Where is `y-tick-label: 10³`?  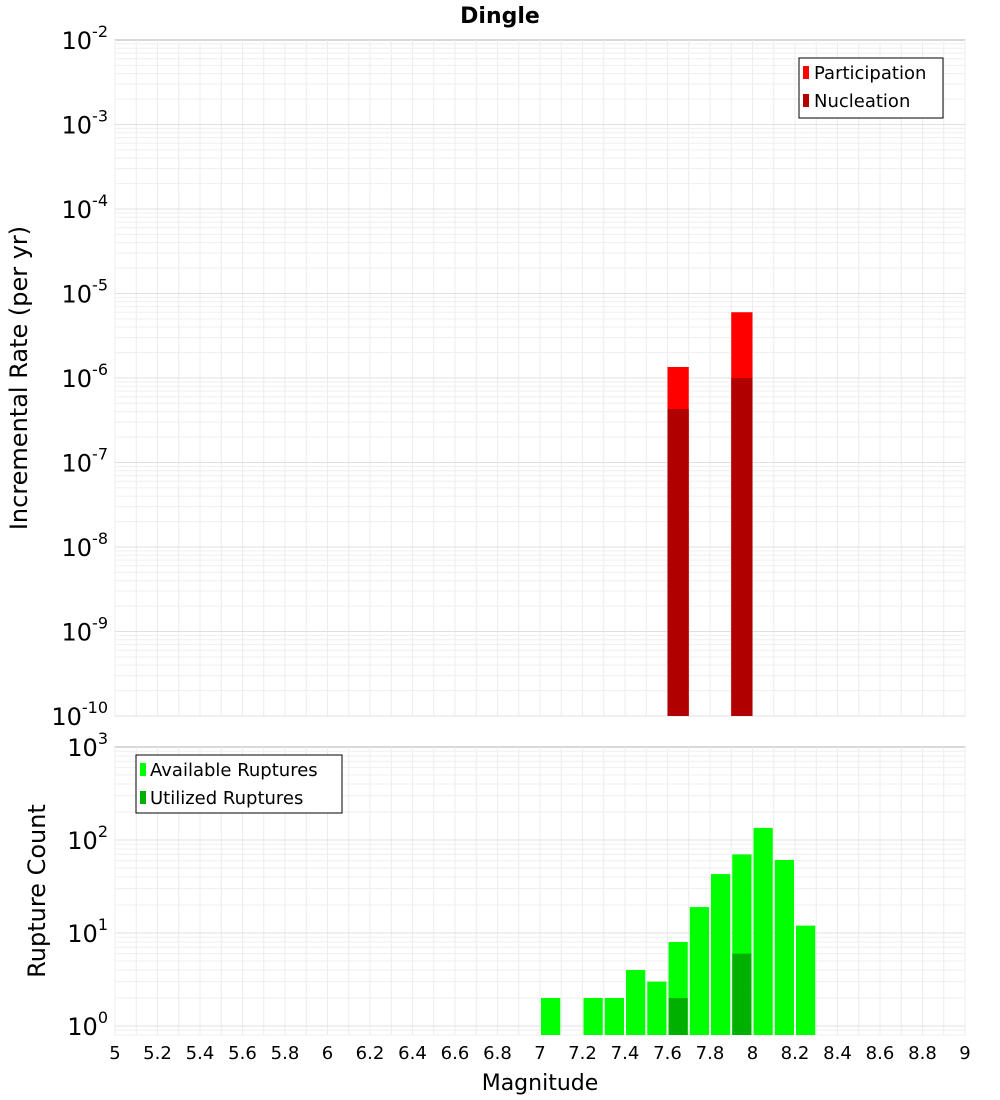 y-tick-label: 10³ is located at coordinates (87, 745).